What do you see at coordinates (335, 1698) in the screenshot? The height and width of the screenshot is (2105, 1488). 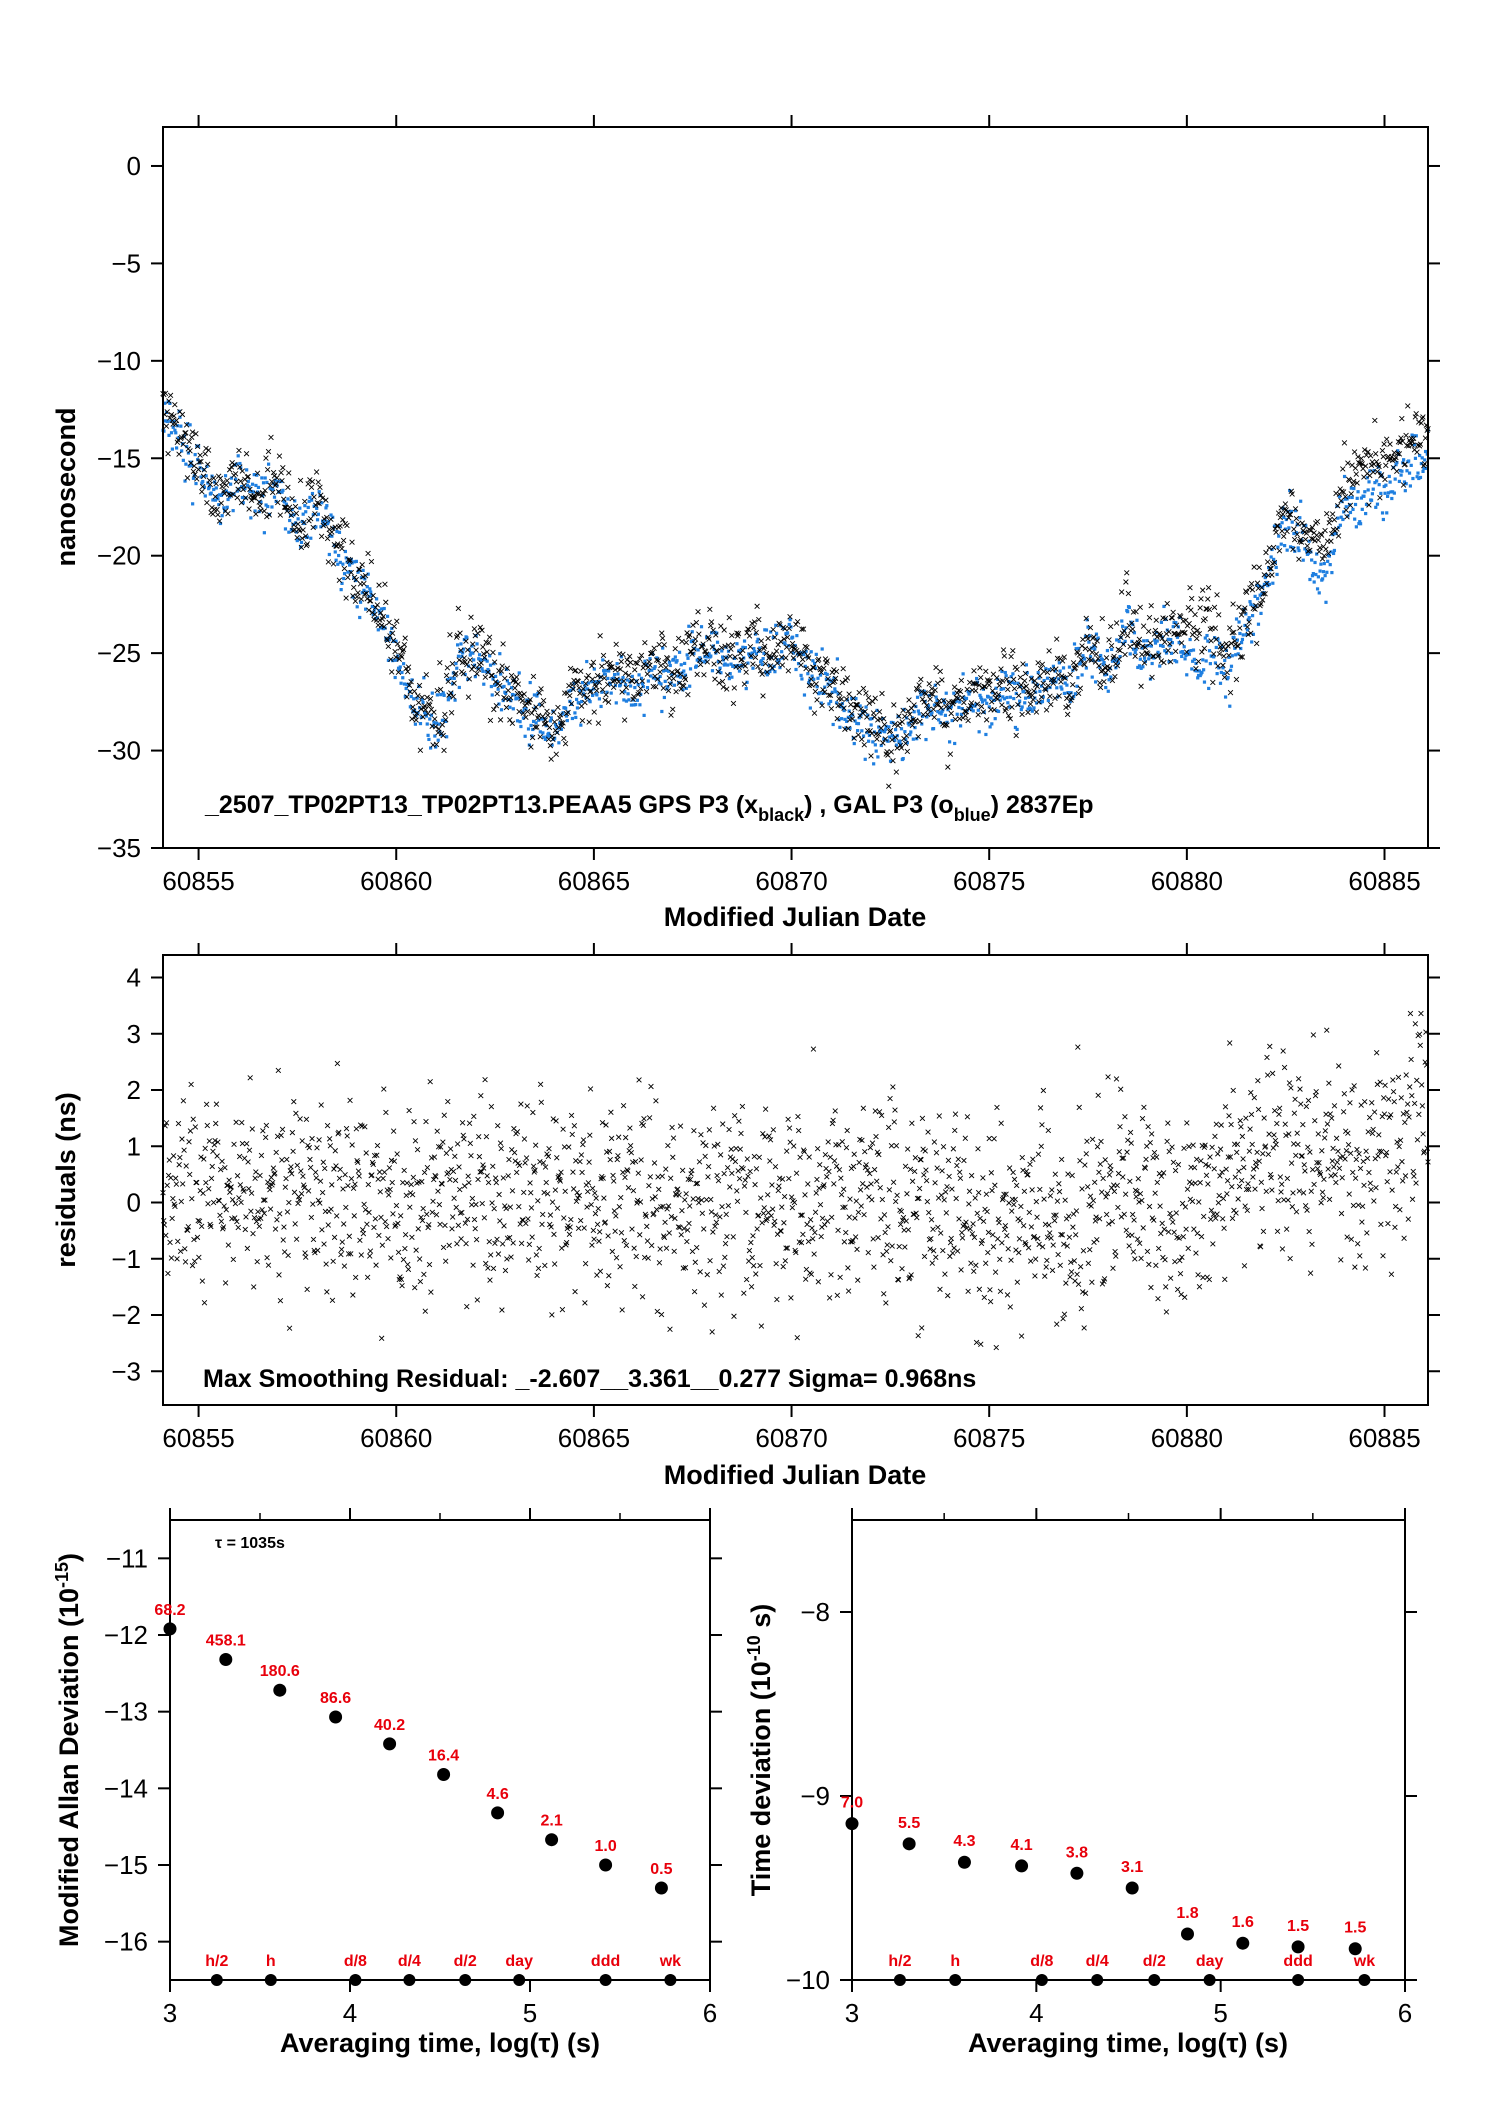 I see `point-value-label: 86.6` at bounding box center [335, 1698].